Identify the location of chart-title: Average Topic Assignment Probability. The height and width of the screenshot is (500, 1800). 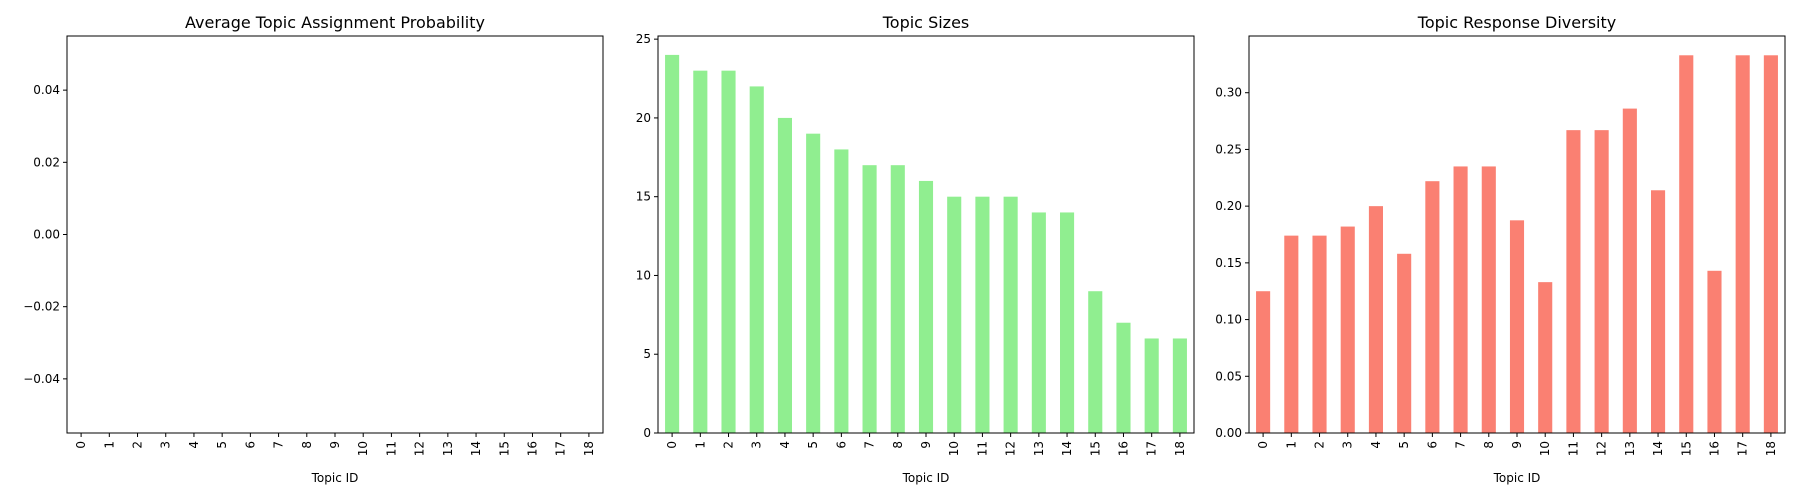
(335, 22).